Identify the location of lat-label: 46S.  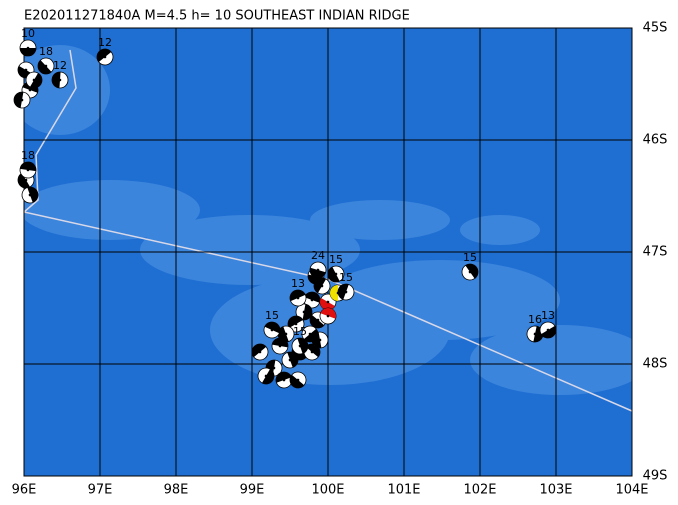
(655, 140).